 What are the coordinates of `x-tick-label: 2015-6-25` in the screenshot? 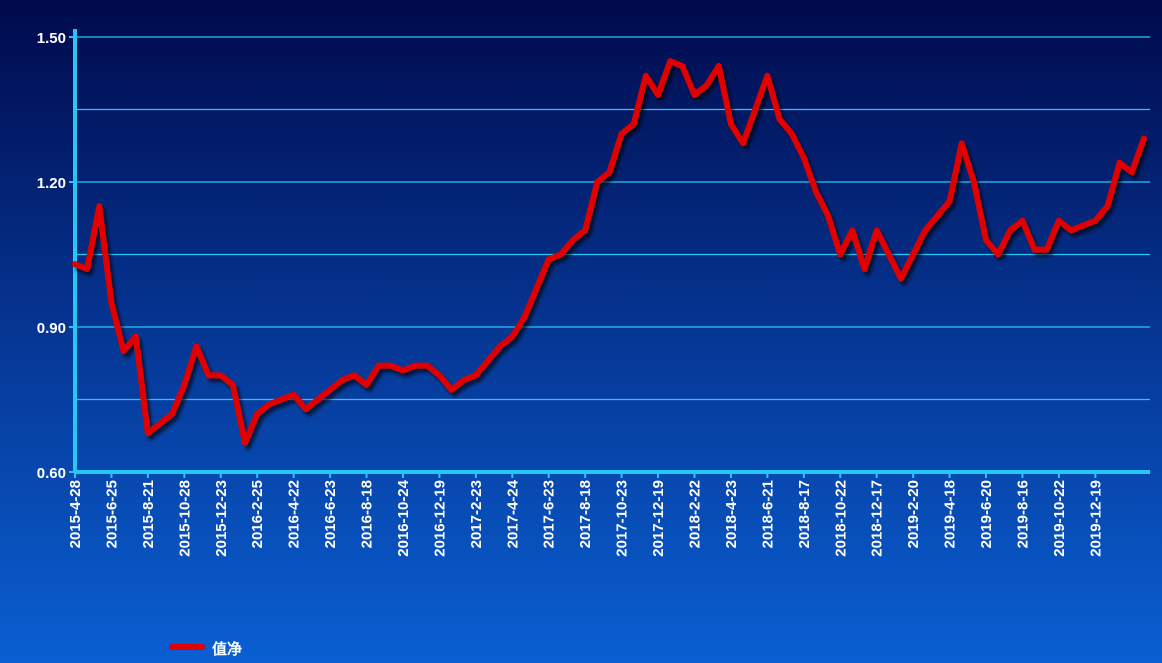 It's located at (111, 514).